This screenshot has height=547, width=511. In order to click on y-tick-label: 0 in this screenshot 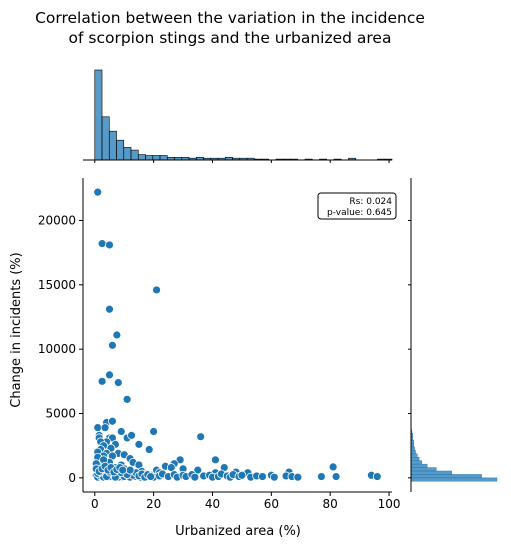, I will do `click(72, 478)`.